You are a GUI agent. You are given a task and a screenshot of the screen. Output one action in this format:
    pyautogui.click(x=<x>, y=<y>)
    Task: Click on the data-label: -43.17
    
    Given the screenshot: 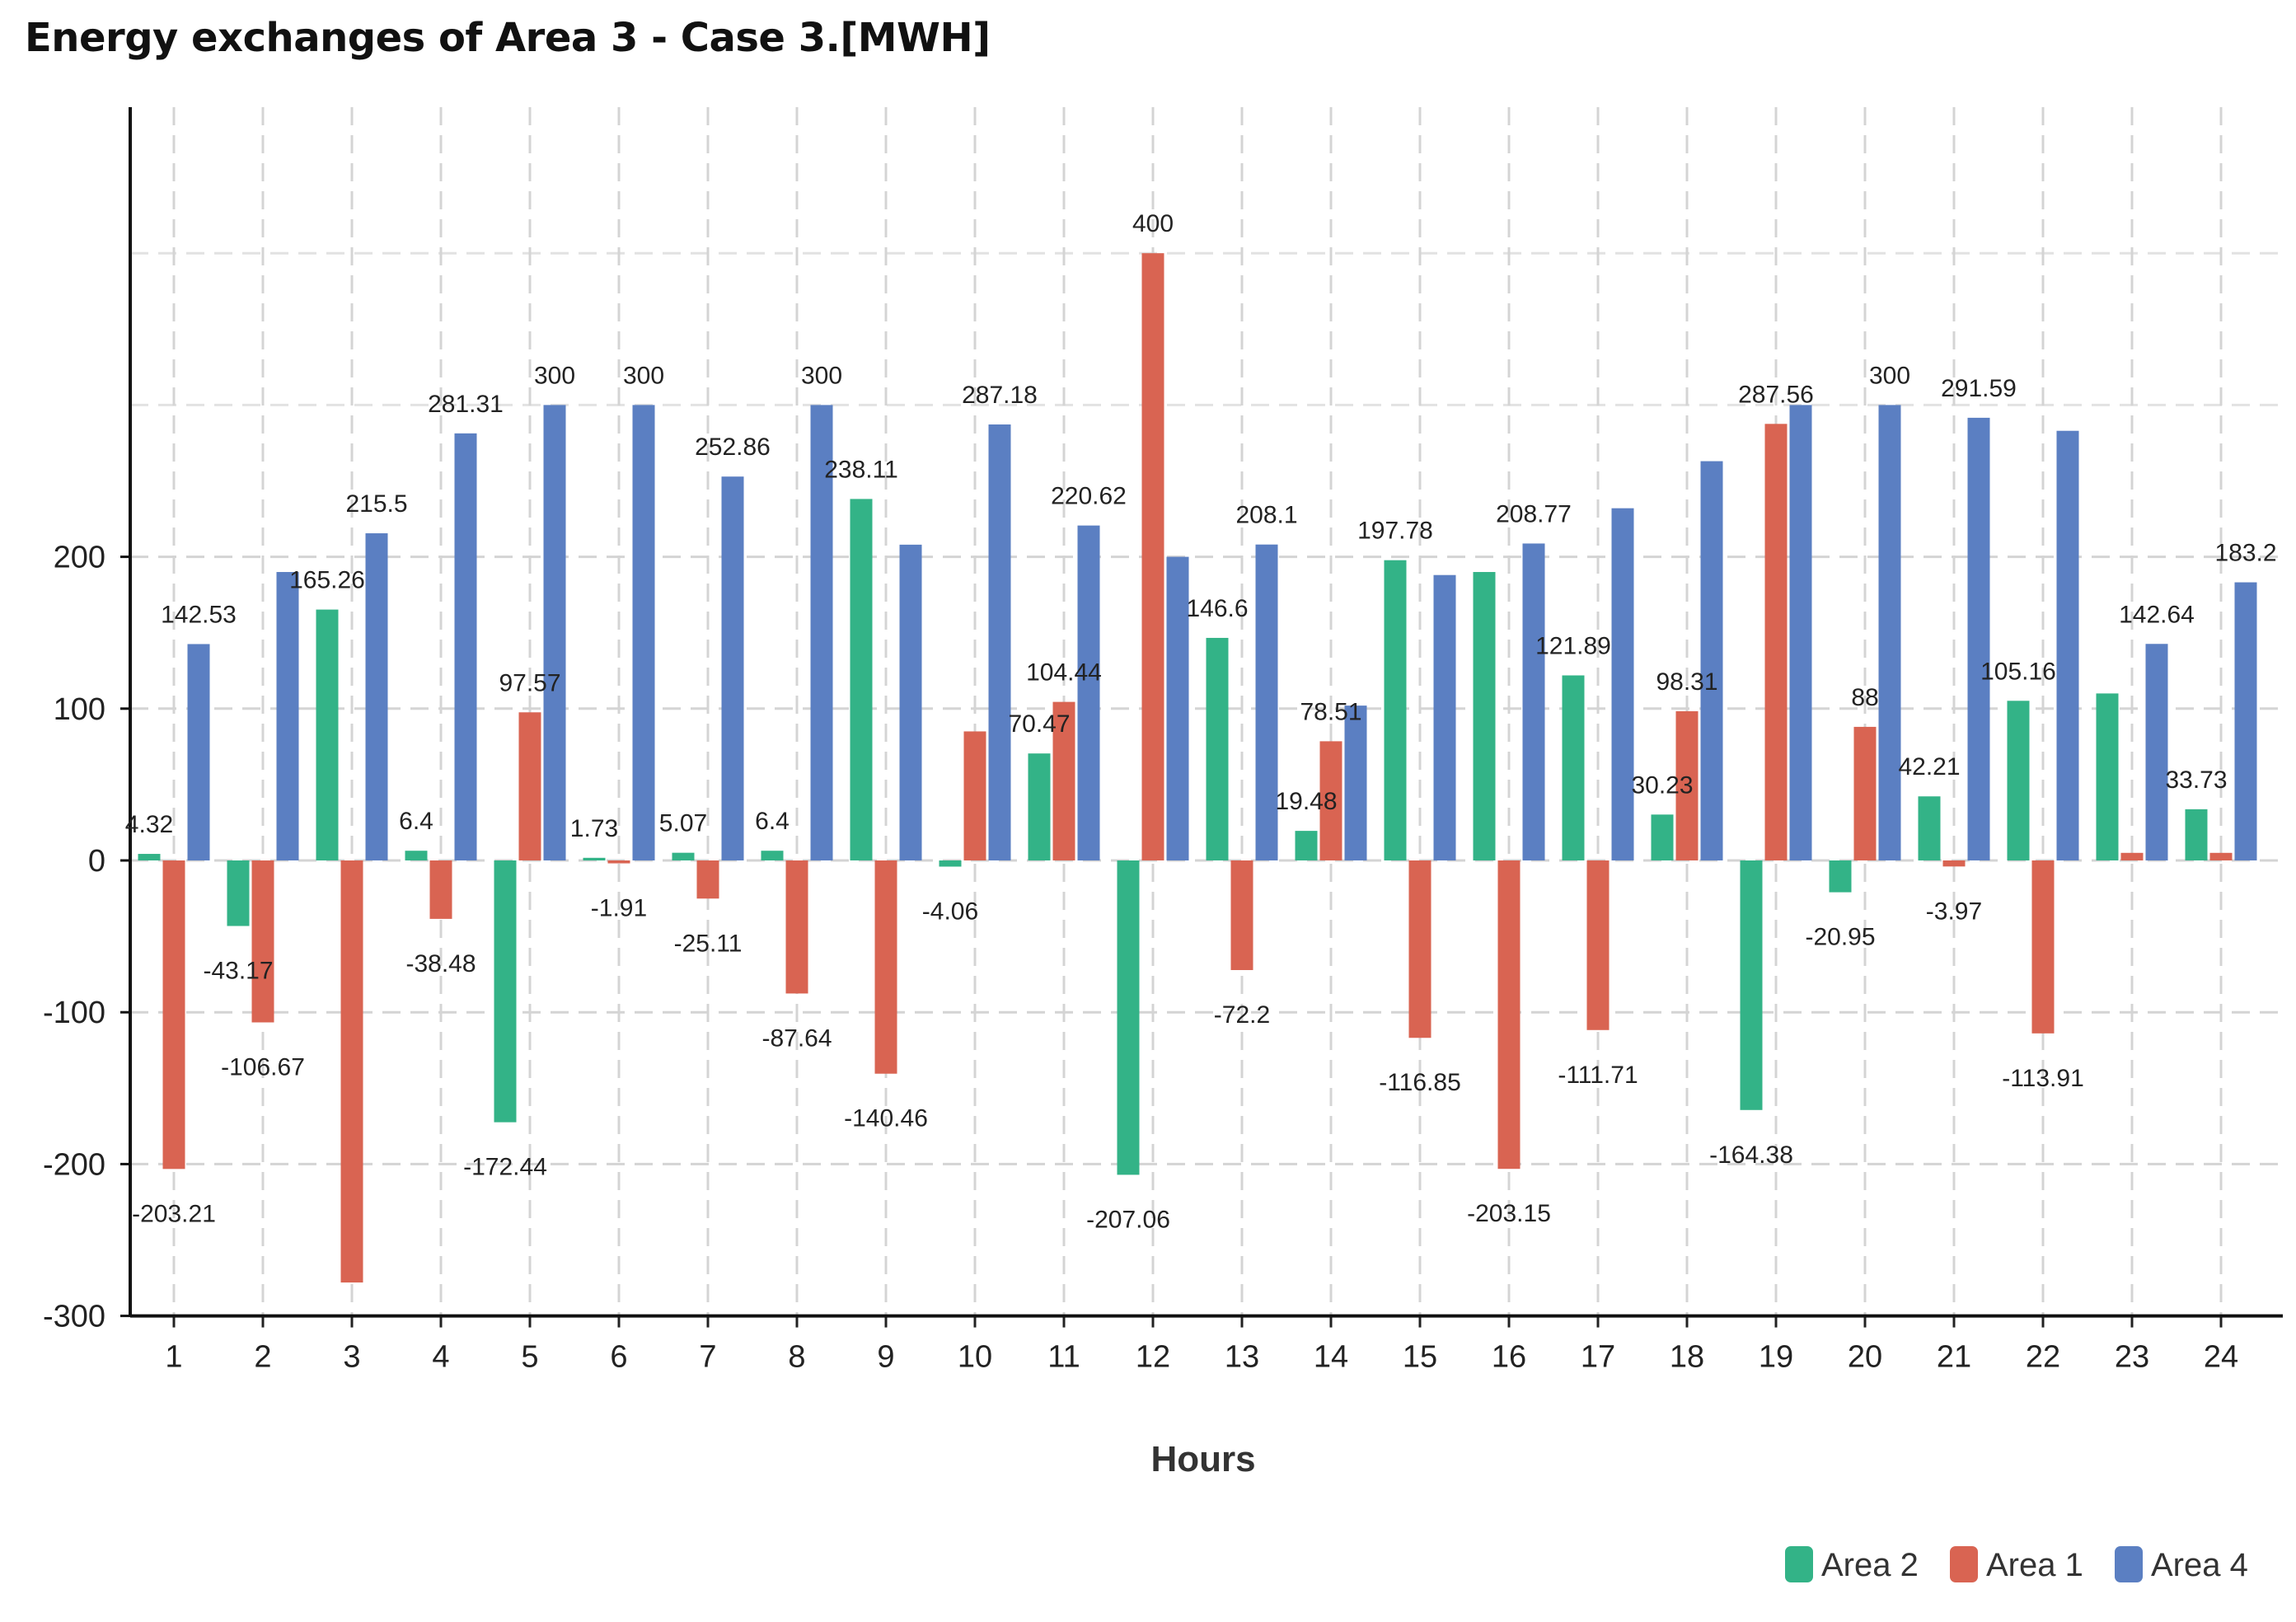 What is the action you would take?
    pyautogui.click(x=238, y=971)
    